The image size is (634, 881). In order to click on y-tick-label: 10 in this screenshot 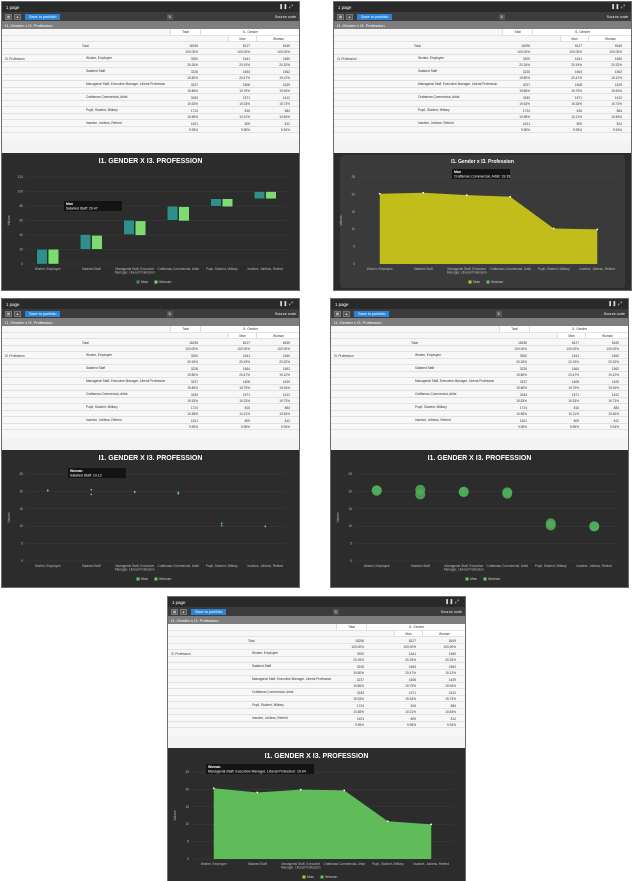, I will do `click(21, 526)`.